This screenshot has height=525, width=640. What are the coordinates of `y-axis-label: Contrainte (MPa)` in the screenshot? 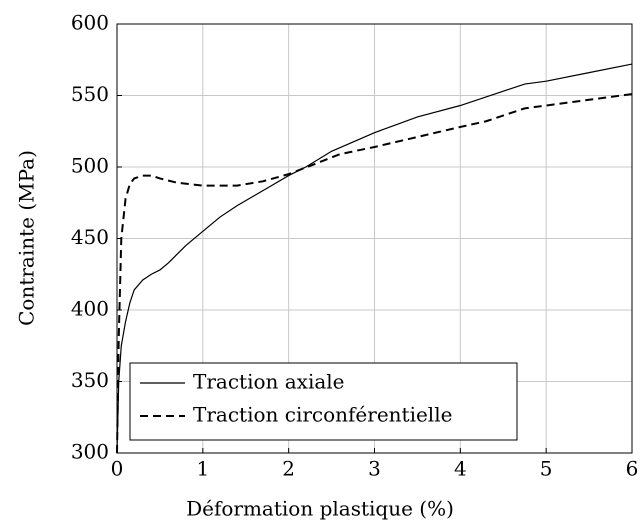 It's located at (27, 238).